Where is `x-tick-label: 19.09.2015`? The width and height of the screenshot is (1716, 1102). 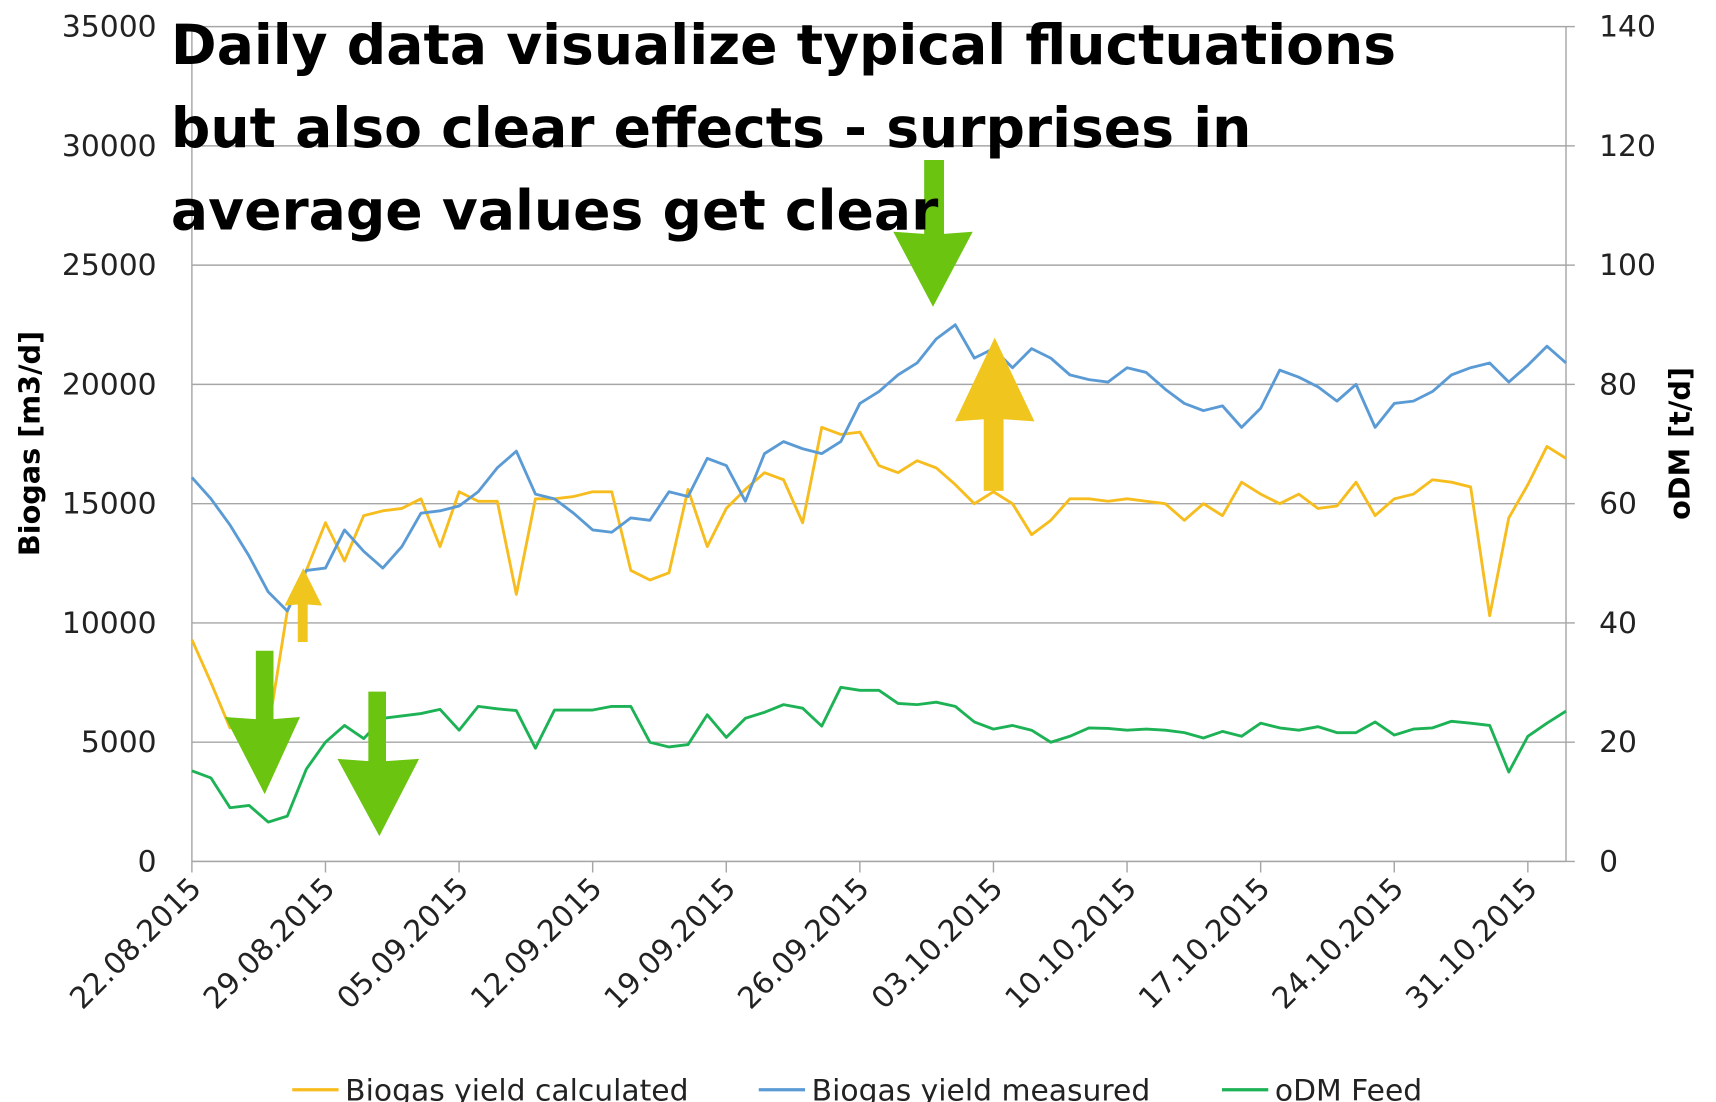
x-tick-label: 19.09.2015 is located at coordinates (670, 943).